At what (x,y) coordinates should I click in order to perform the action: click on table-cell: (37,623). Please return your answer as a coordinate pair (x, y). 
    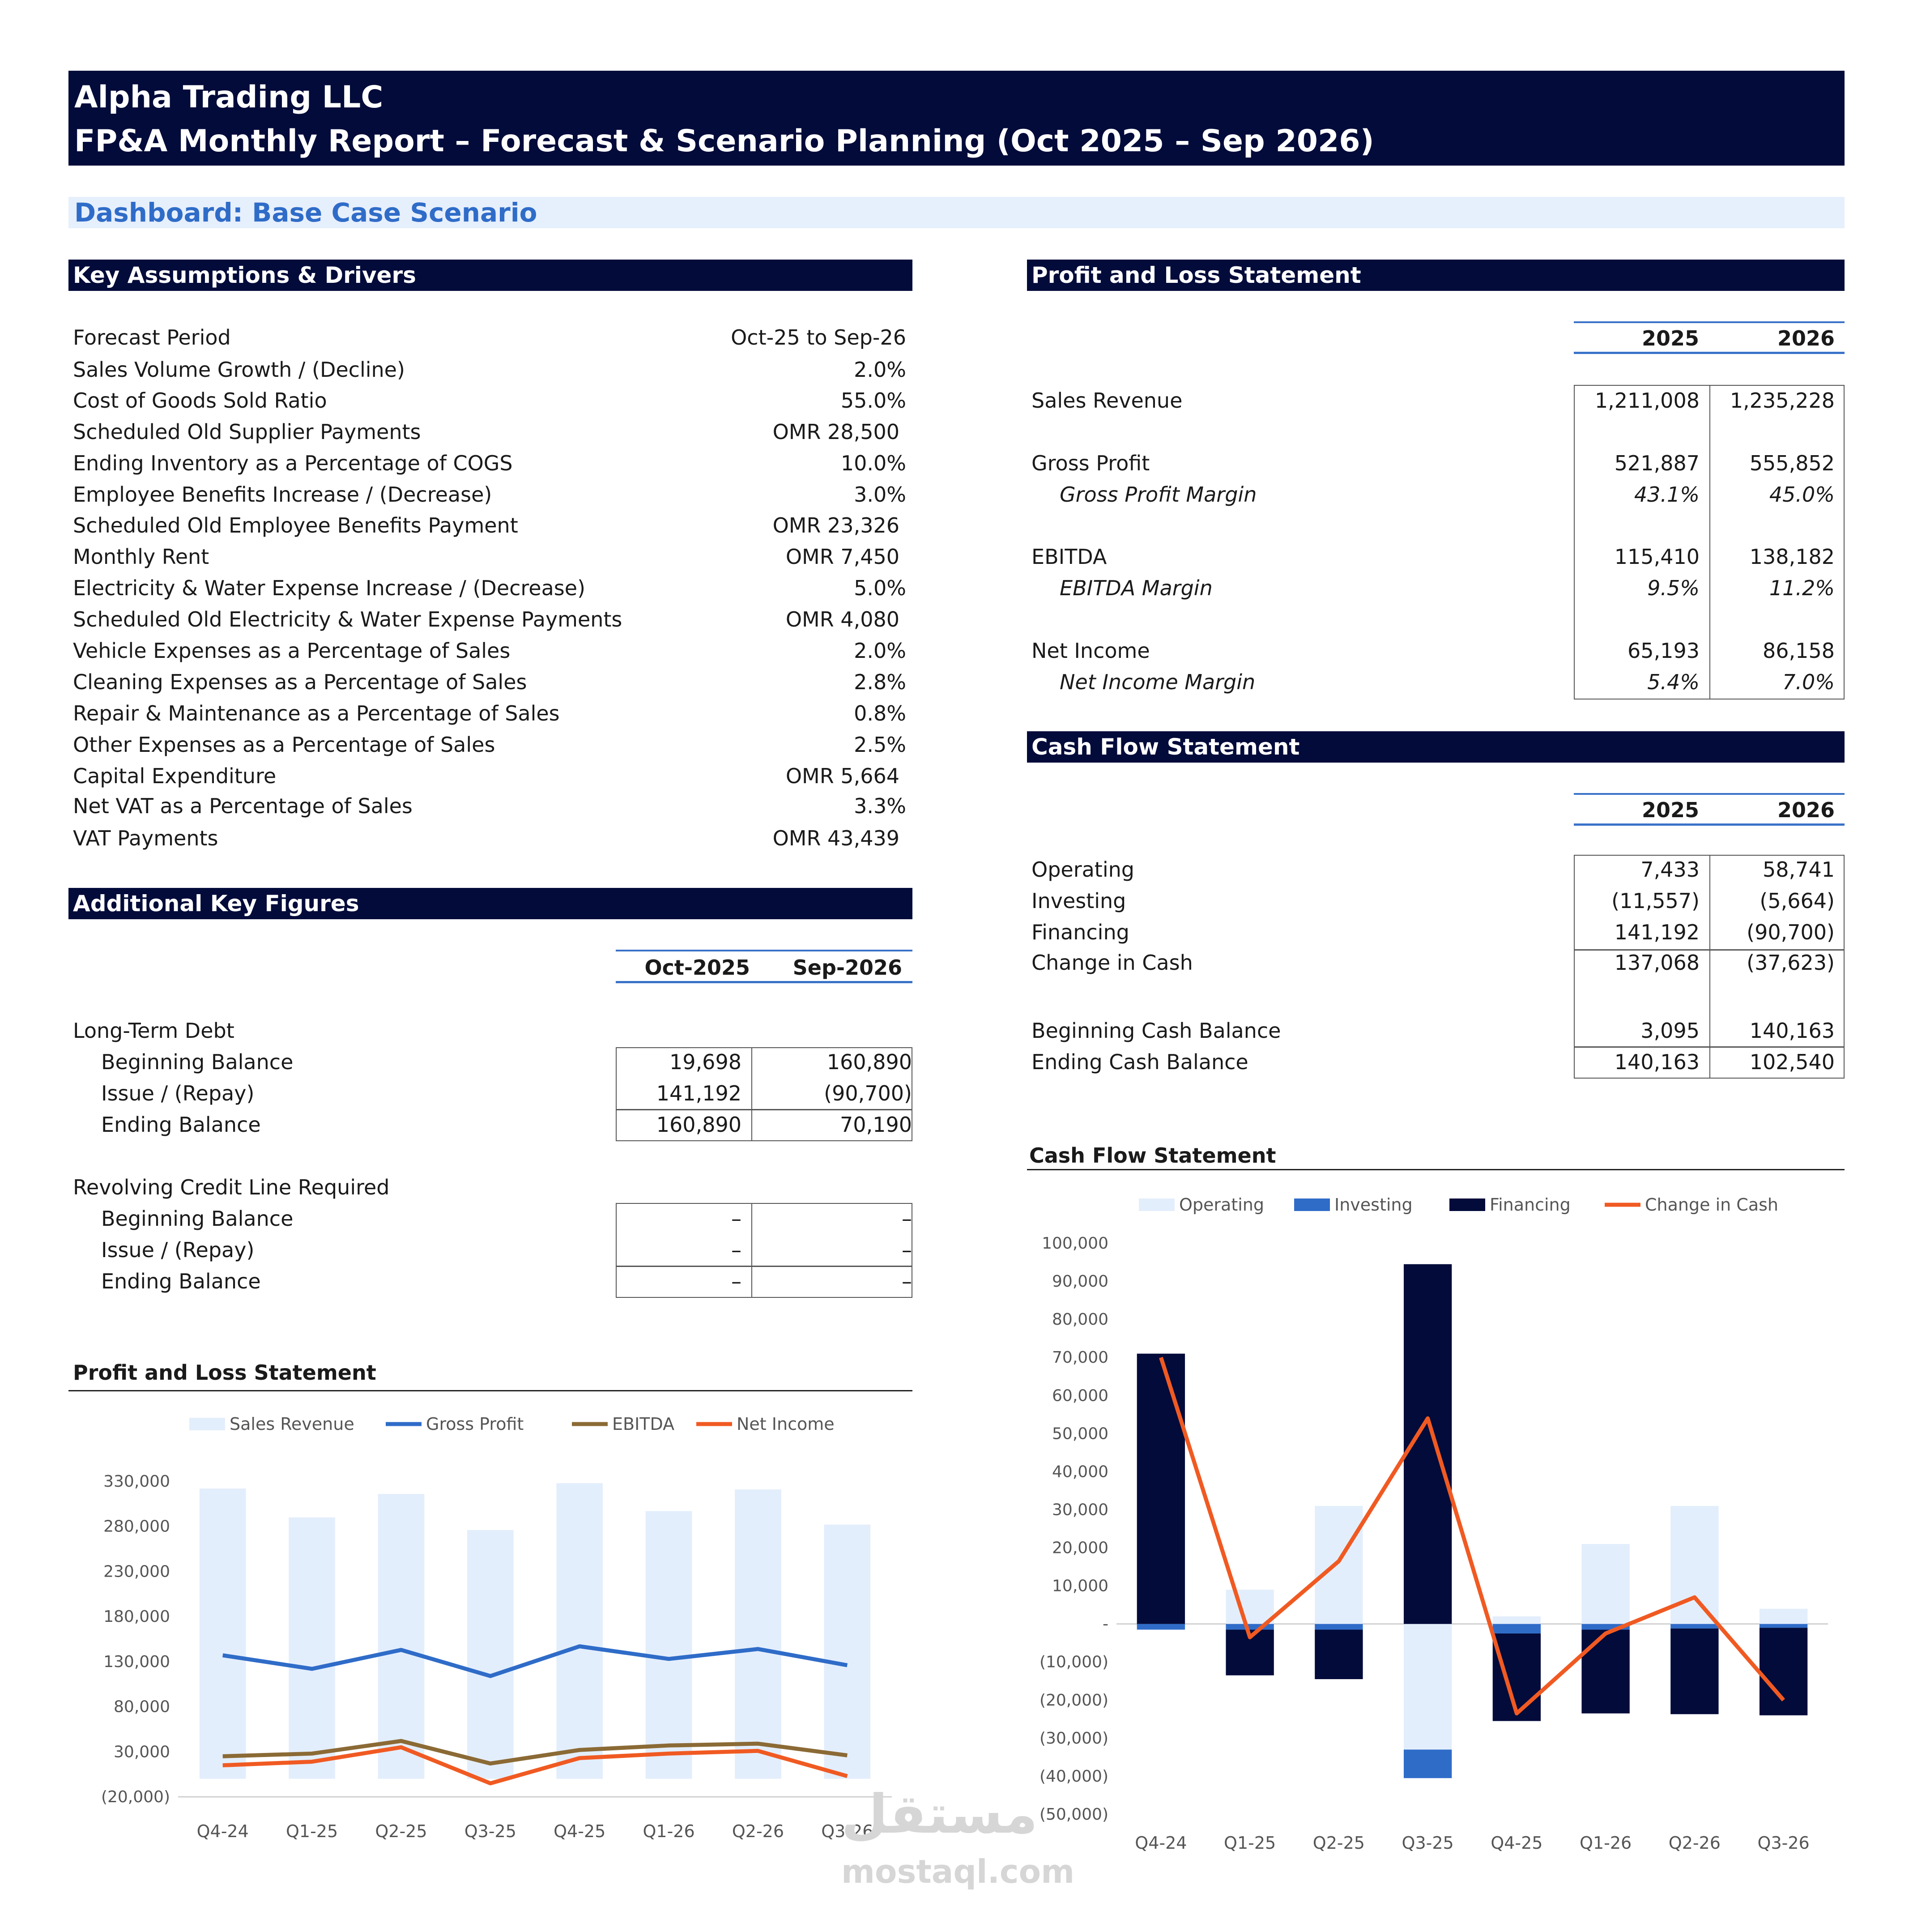
    Looking at the image, I should click on (1791, 963).